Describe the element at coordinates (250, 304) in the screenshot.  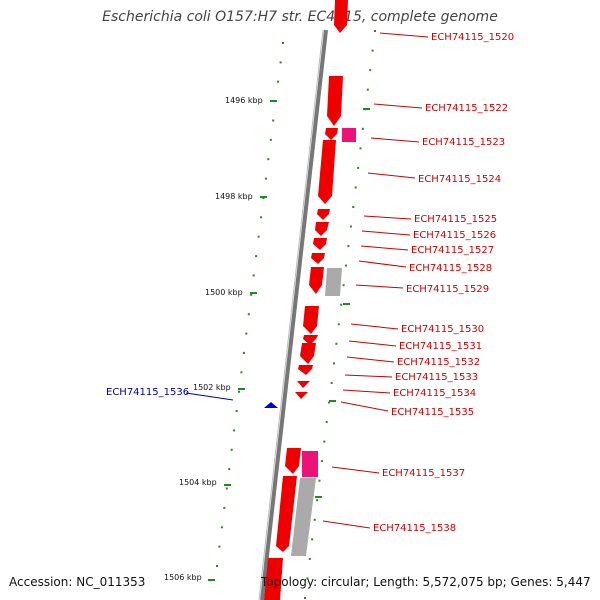
I see `inner-dotted-ring` at that location.